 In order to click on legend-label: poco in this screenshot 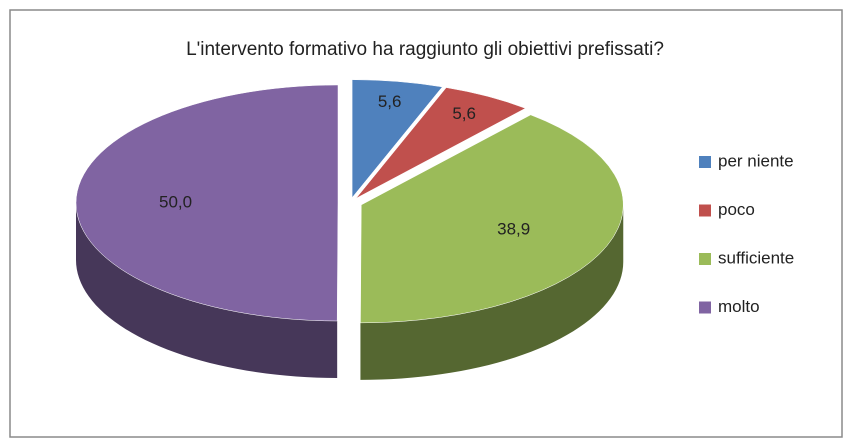, I will do `click(736, 209)`.